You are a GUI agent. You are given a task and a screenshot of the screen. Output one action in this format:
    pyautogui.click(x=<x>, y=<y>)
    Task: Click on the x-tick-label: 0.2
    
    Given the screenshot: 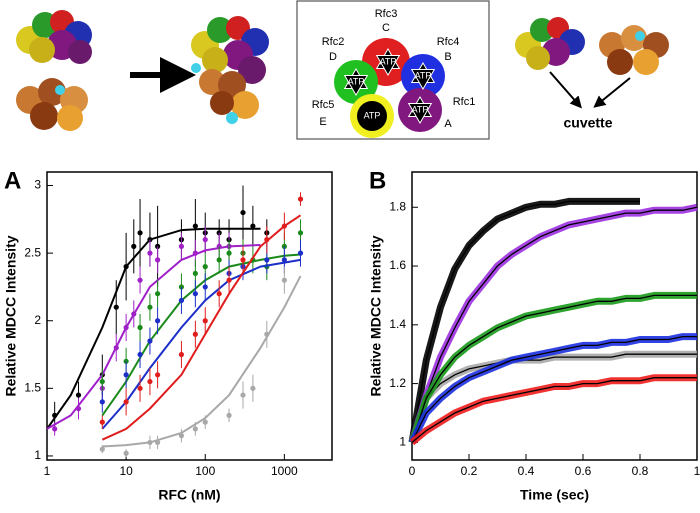 What is the action you would take?
    pyautogui.click(x=469, y=471)
    